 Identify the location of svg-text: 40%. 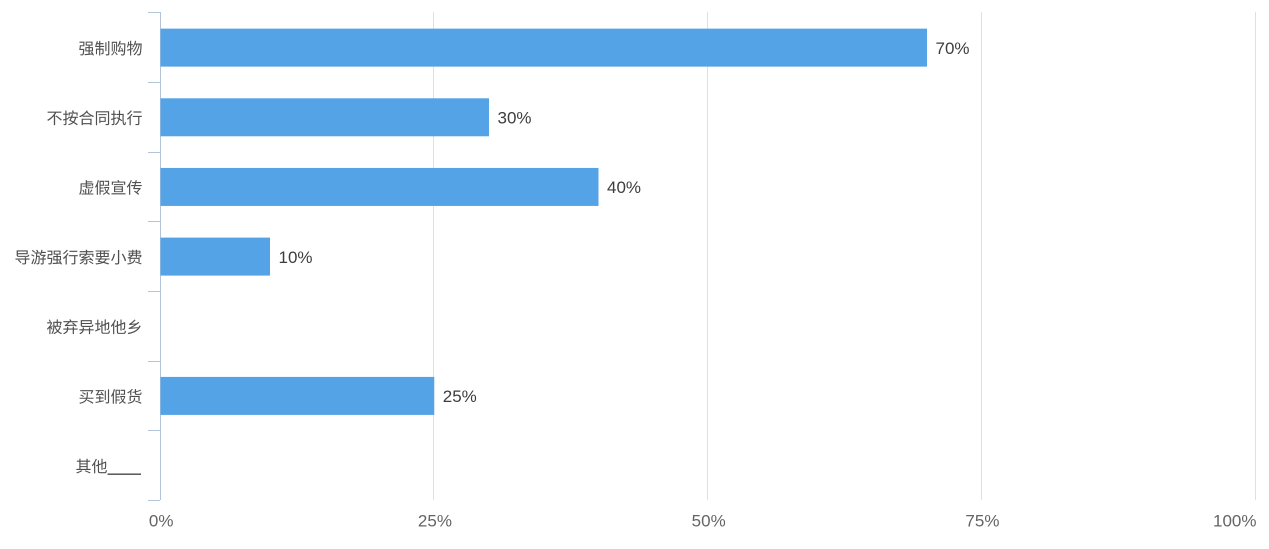
(624, 187).